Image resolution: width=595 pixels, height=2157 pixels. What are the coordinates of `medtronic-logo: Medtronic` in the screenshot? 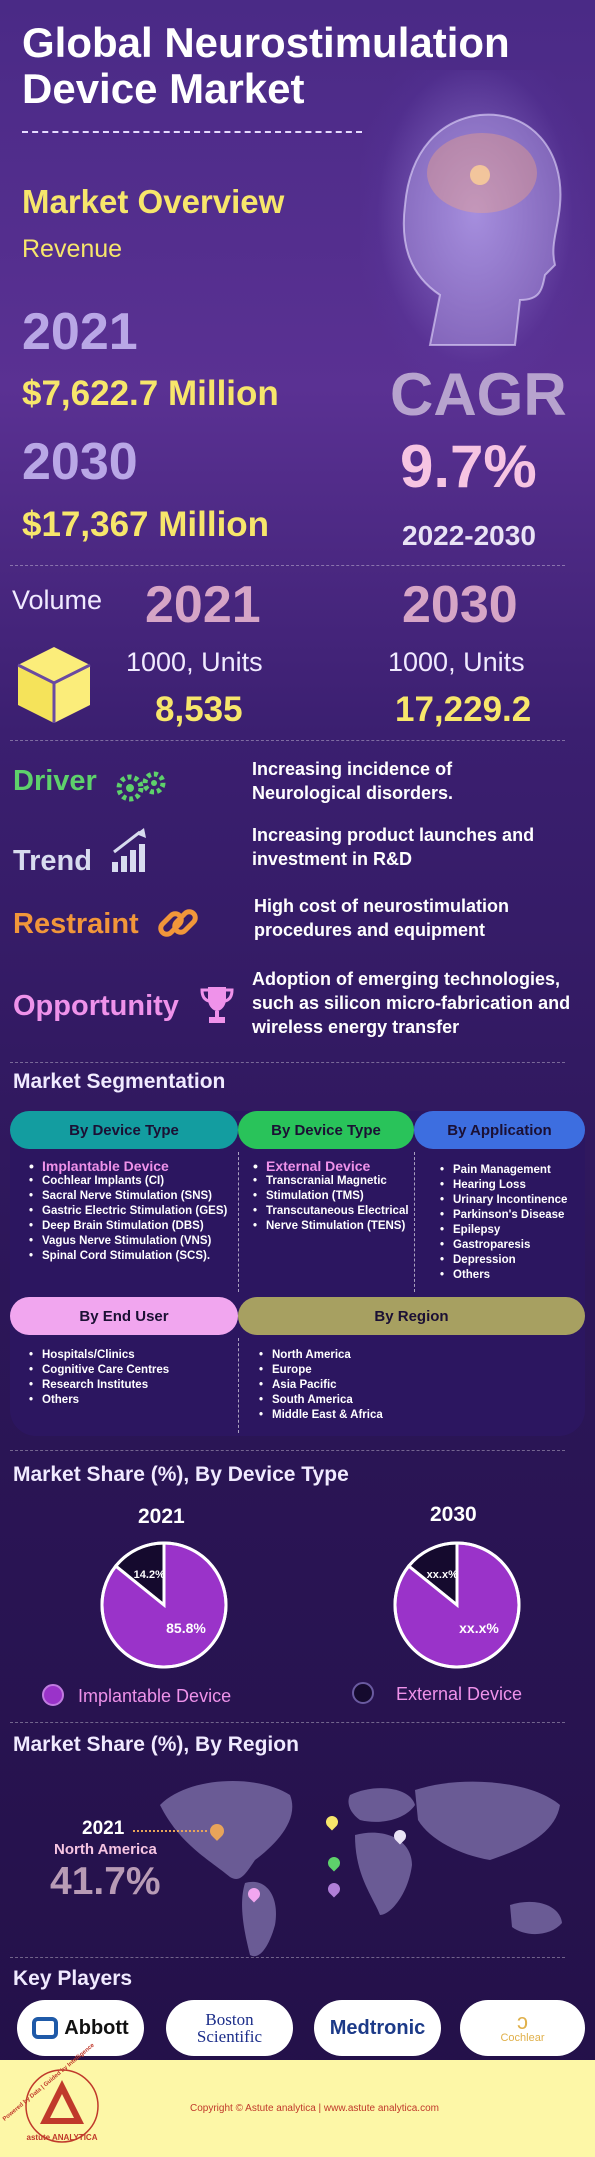 It's located at (377, 2028).